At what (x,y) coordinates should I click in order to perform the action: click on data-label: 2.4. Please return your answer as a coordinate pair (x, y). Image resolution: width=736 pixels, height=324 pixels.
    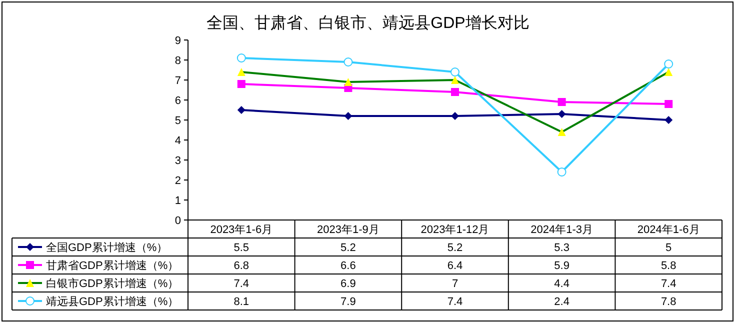
    Looking at the image, I should click on (562, 302).